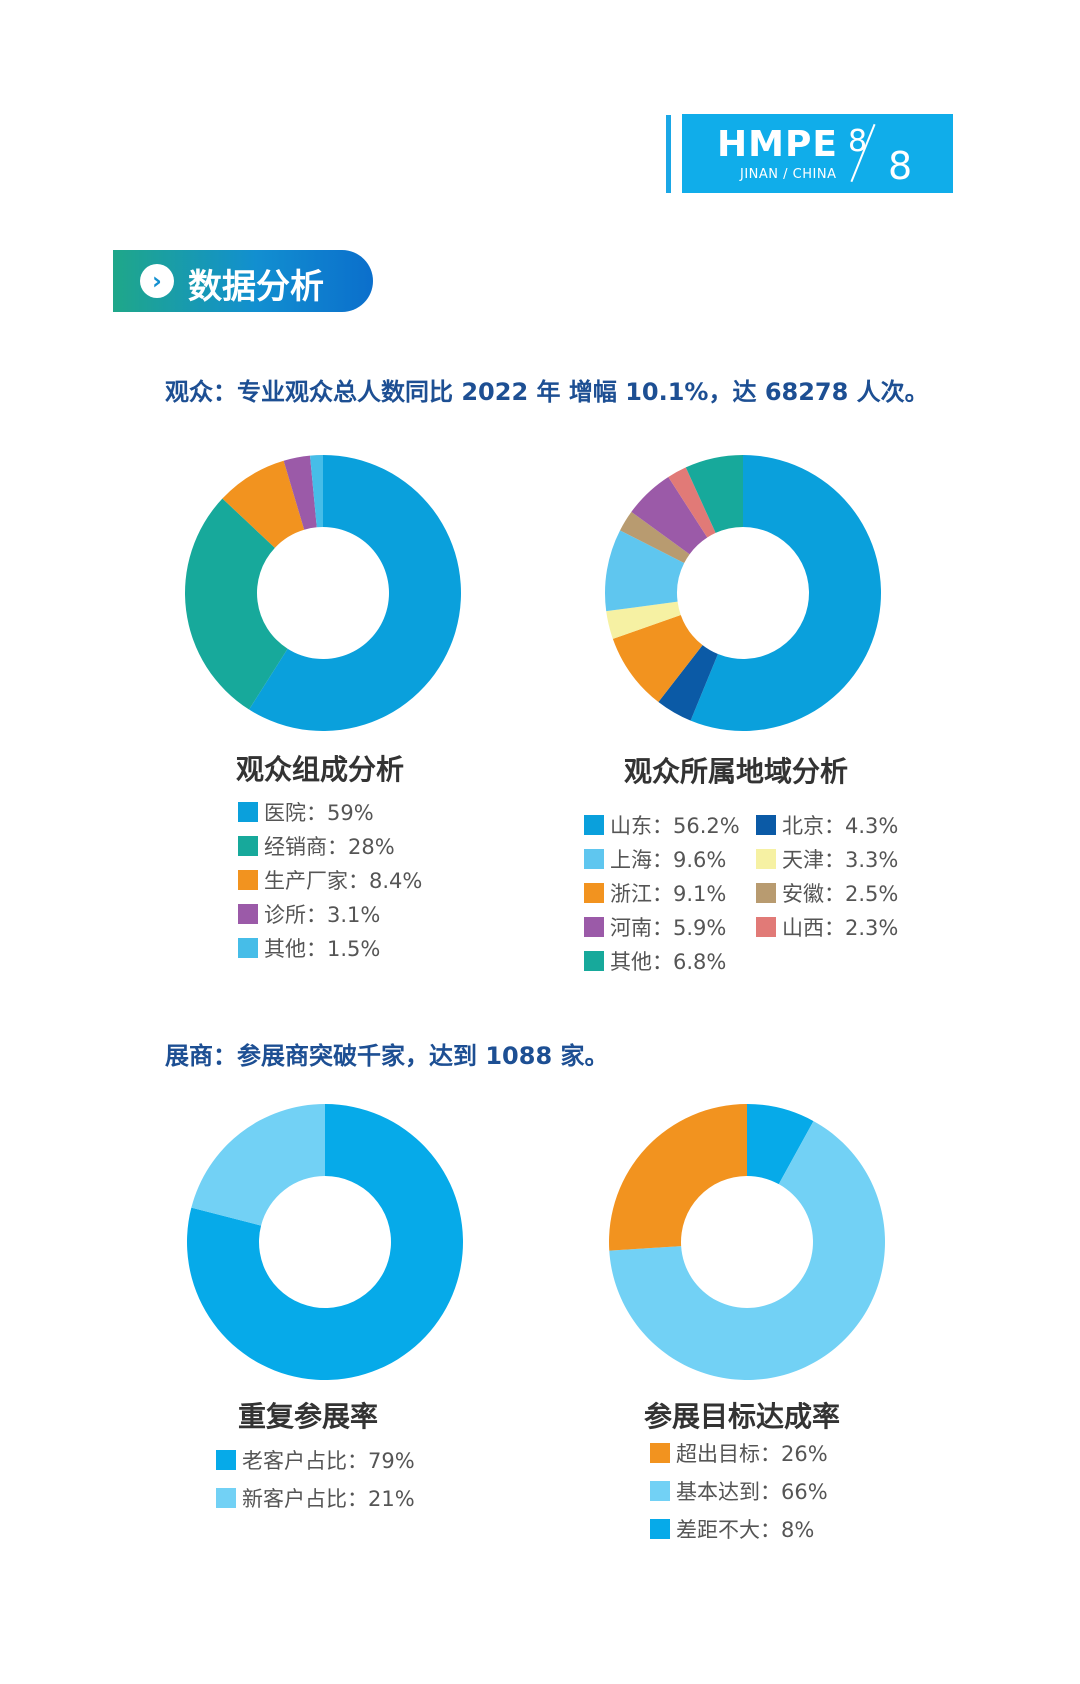 The height and width of the screenshot is (1684, 1080). What do you see at coordinates (655, 537) in the screenshot?
I see `donut-slice-安徽` at bounding box center [655, 537].